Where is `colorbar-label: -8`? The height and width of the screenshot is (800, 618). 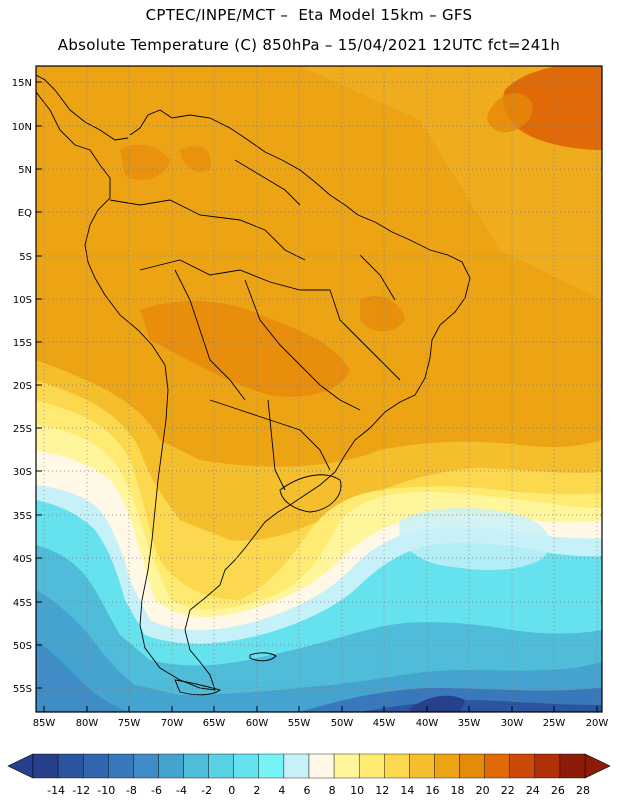 colorbar-label: -8 is located at coordinates (131, 790).